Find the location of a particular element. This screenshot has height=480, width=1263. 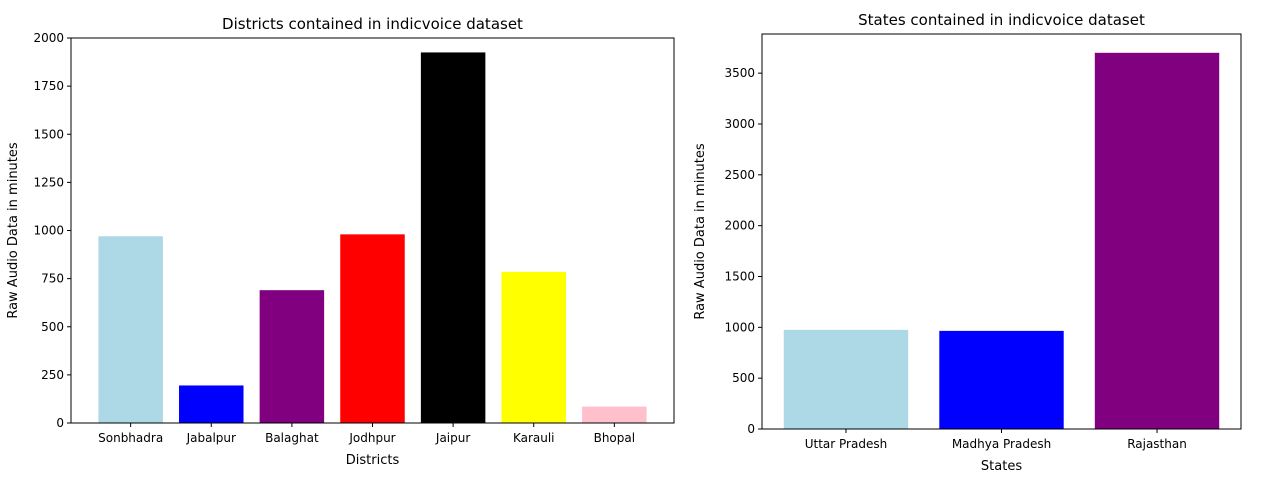

districts-y-axis-label: Raw Audio Data in minutes is located at coordinates (13, 230).